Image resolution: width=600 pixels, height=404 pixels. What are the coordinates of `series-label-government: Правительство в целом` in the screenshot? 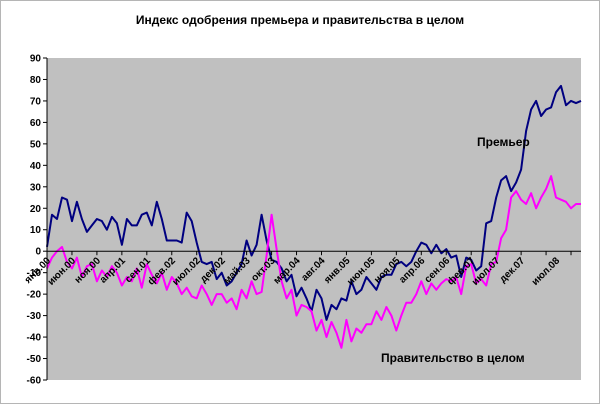 It's located at (453, 358).